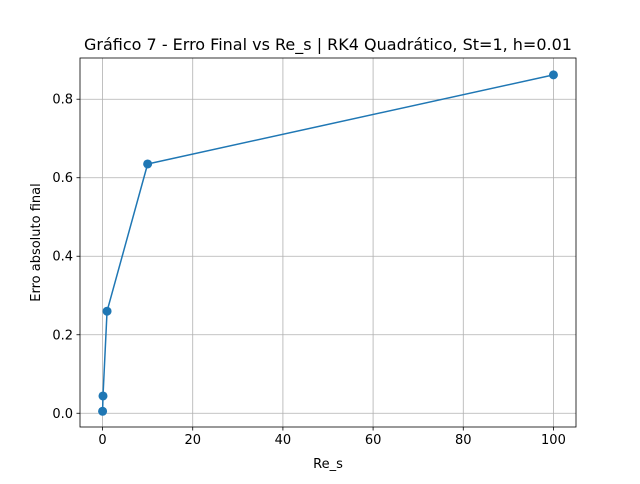 The image size is (640, 484). Describe the element at coordinates (62, 414) in the screenshot. I see `y-tick-label: 0.0` at that location.